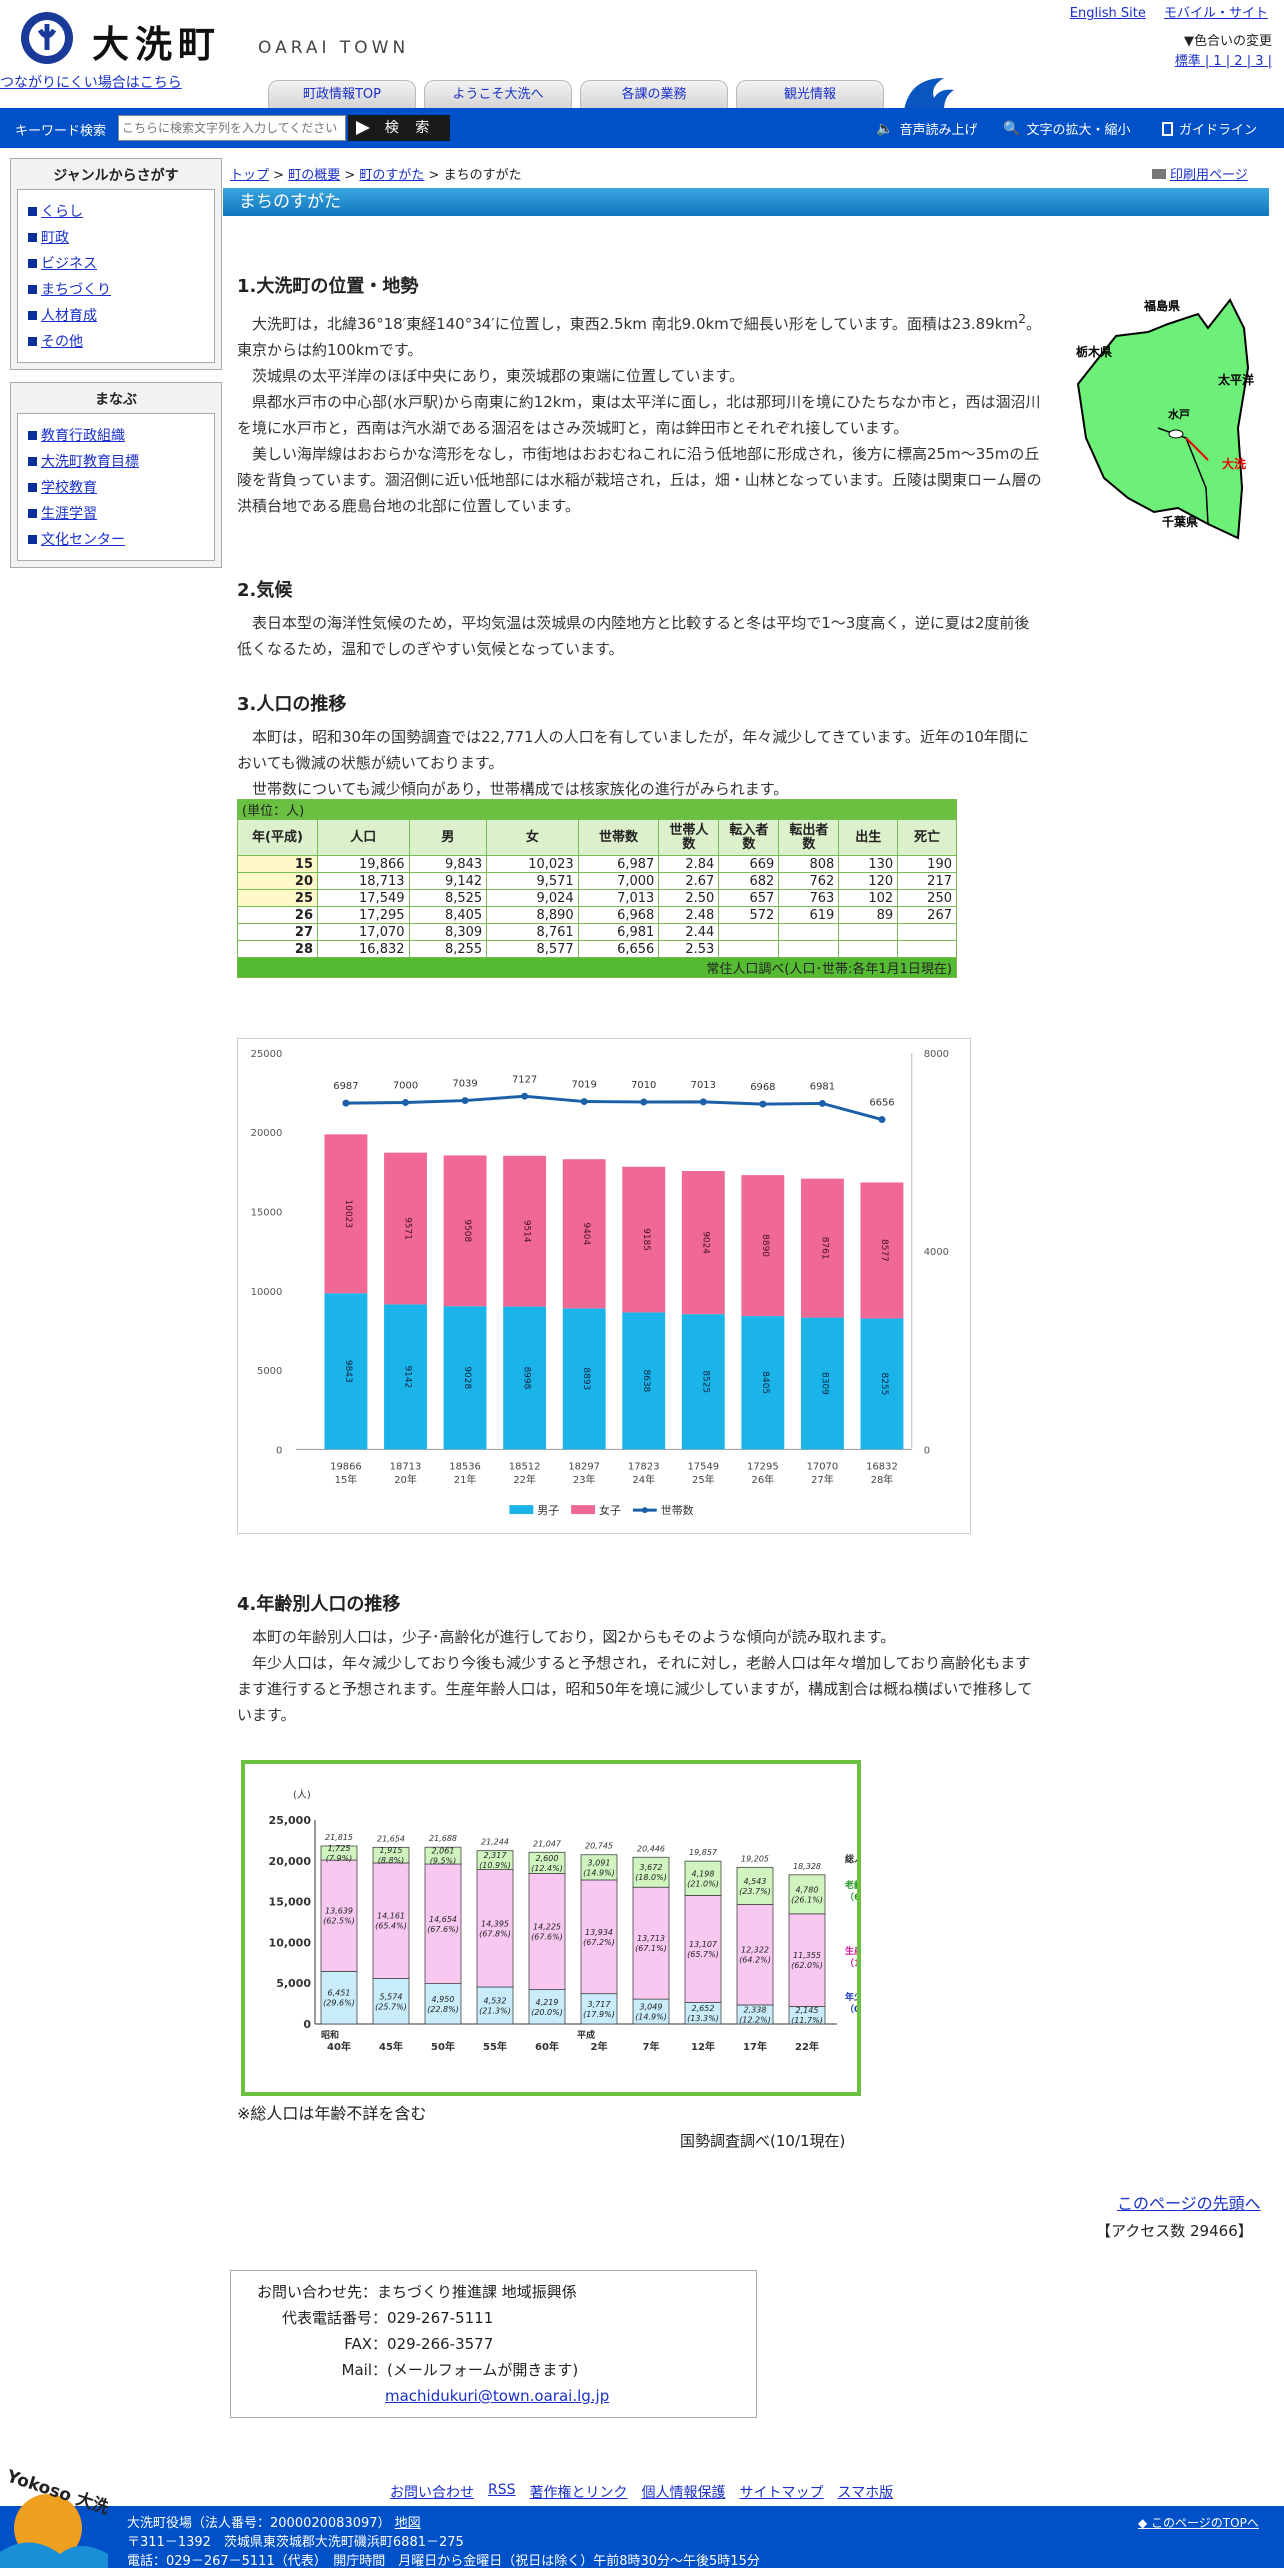  I want to click on footer-links: お問い合わせ RSS 著作権とリンク 個人情報保護 サイトマップ スマホ版, so click(641, 2492).